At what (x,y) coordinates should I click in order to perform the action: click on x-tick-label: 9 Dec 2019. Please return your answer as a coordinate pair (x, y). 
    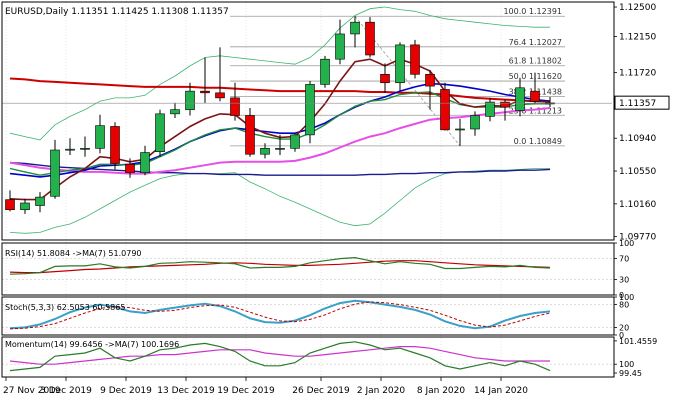
    Looking at the image, I should click on (126, 391).